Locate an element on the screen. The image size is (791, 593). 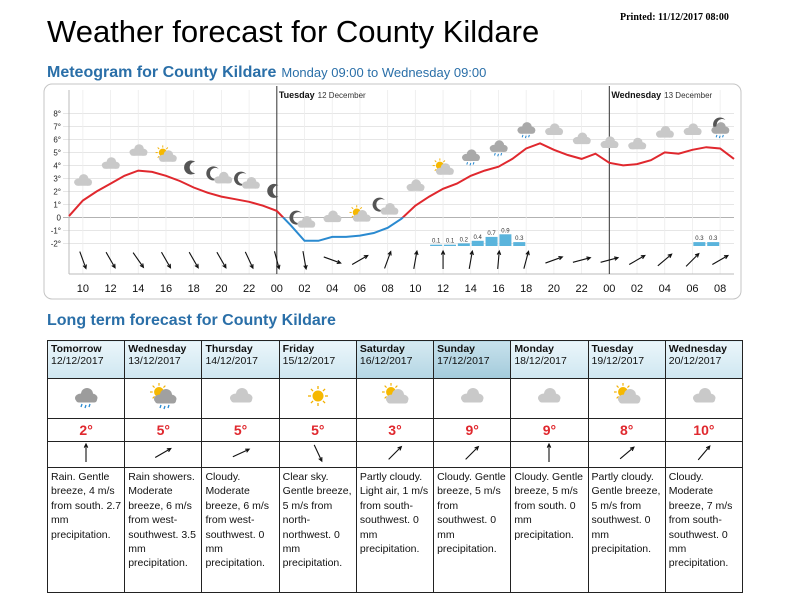
precipitation-label: 0.1 is located at coordinates (450, 242).